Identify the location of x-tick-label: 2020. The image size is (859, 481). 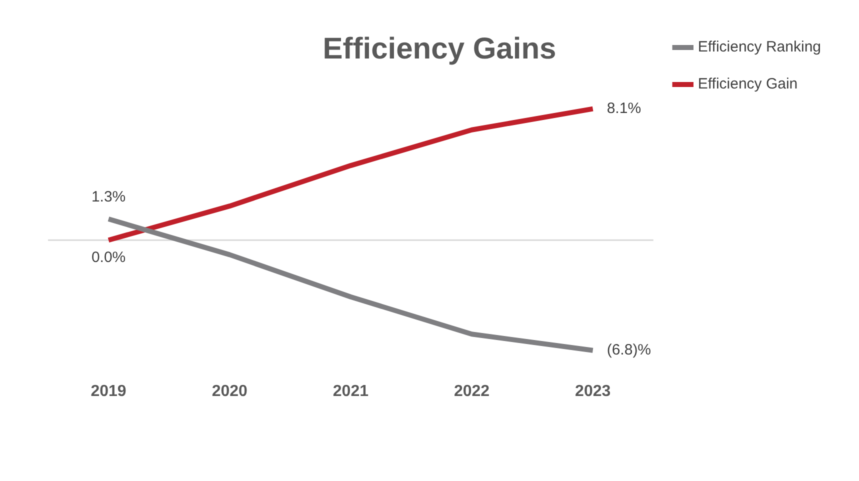
(230, 391).